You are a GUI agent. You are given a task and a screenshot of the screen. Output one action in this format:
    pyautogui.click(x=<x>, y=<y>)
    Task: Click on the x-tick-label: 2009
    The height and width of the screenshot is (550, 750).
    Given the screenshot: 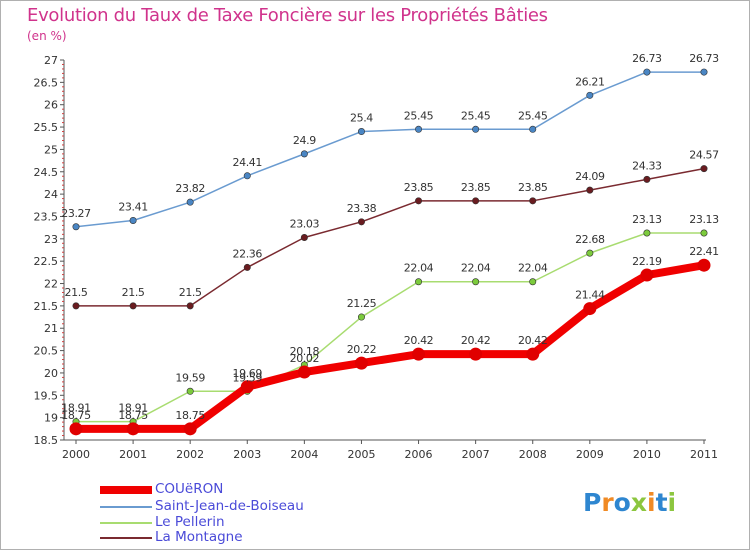 What is the action you would take?
    pyautogui.click(x=590, y=454)
    